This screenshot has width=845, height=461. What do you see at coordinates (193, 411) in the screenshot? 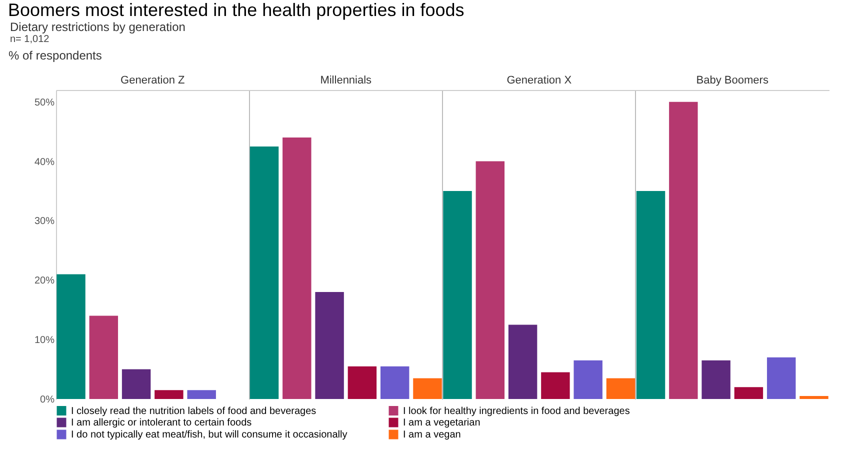
I see `legend-label: I closely read the nutrition labels of food and beverages` at bounding box center [193, 411].